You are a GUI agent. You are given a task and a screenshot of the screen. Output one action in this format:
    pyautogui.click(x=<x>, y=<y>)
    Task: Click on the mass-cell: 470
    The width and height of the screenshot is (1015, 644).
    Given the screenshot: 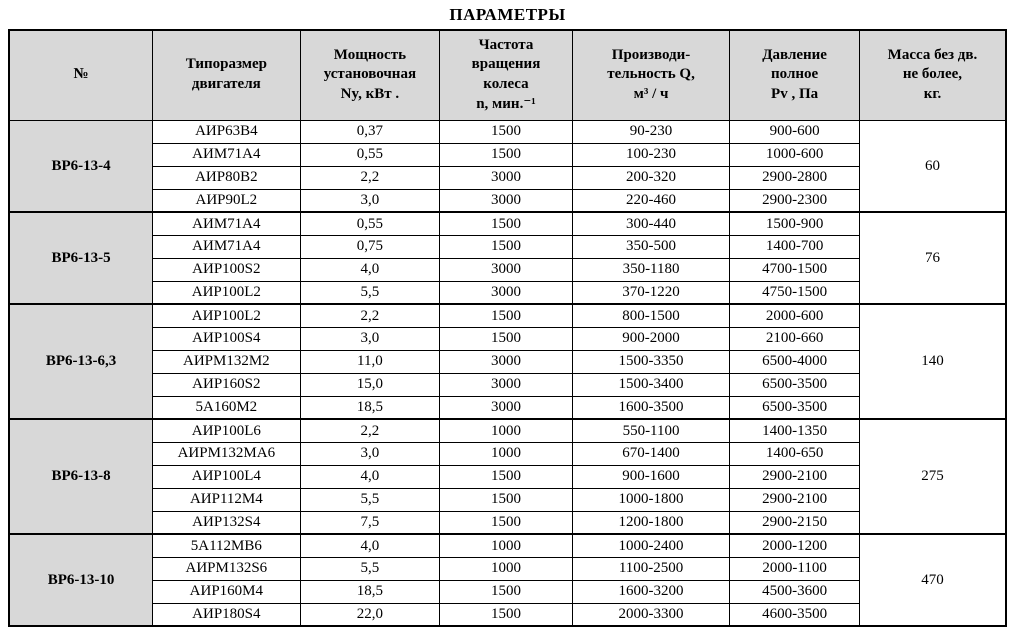 What is the action you would take?
    pyautogui.click(x=932, y=580)
    